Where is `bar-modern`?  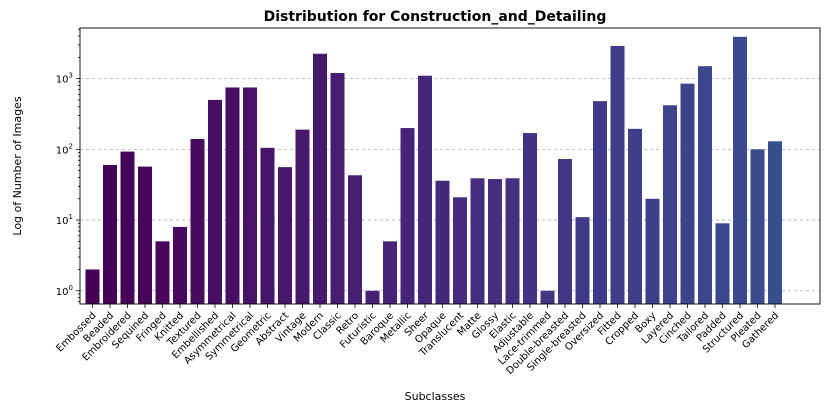
bar-modern is located at coordinates (320, 179).